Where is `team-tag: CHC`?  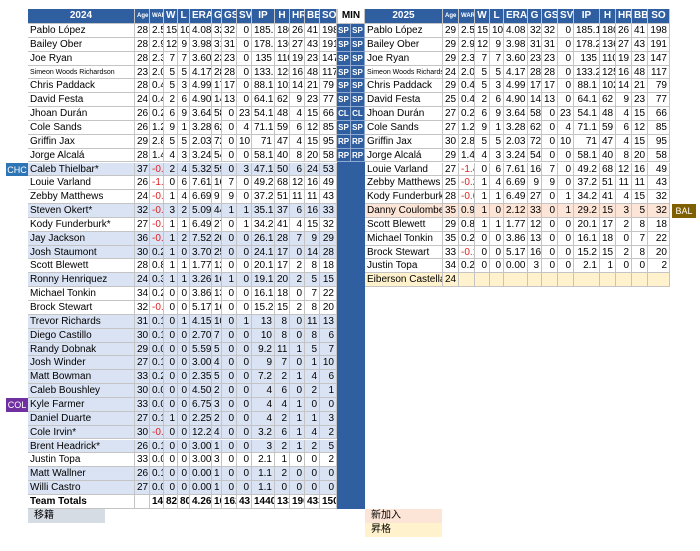
team-tag: CHC is located at coordinates (17, 169).